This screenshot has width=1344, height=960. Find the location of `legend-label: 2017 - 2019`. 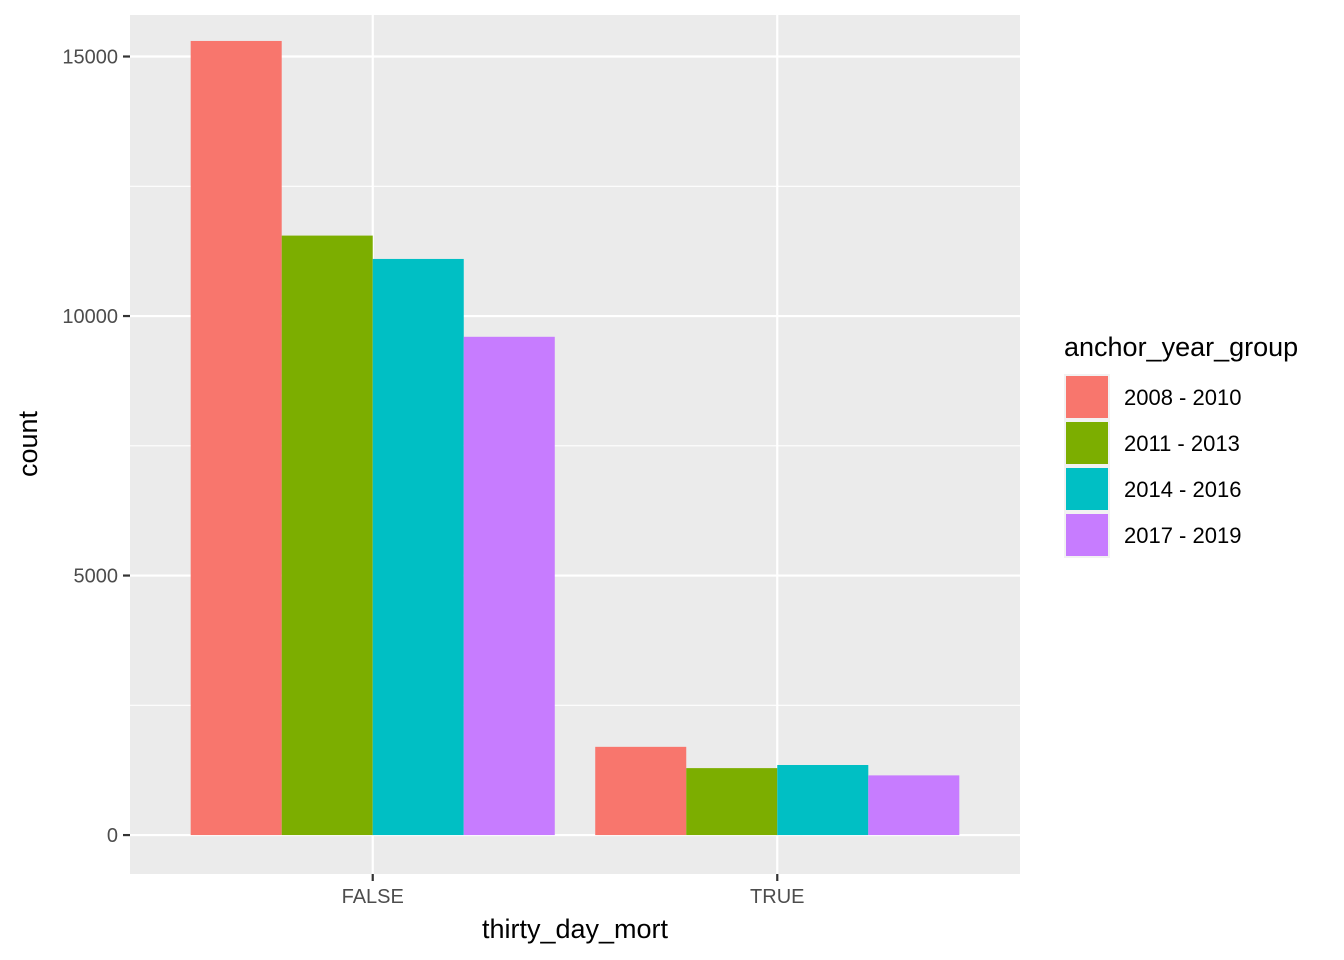

legend-label: 2017 - 2019 is located at coordinates (1182, 535).